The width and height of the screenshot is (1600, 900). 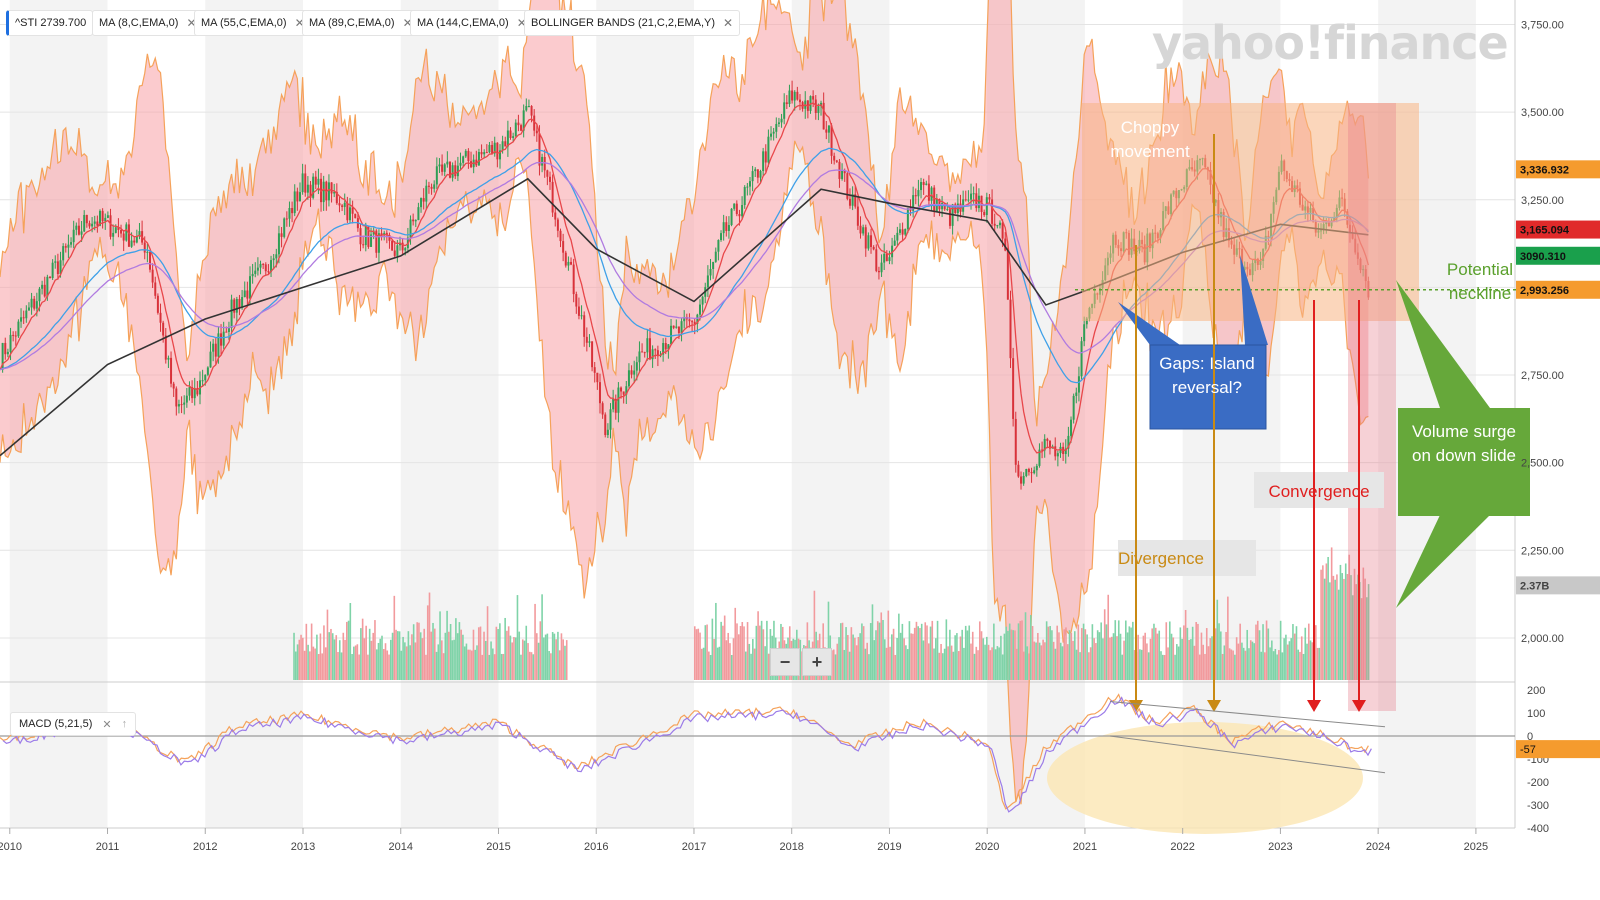 I want to click on gaps-callout-pointer, so click(x=1254, y=300).